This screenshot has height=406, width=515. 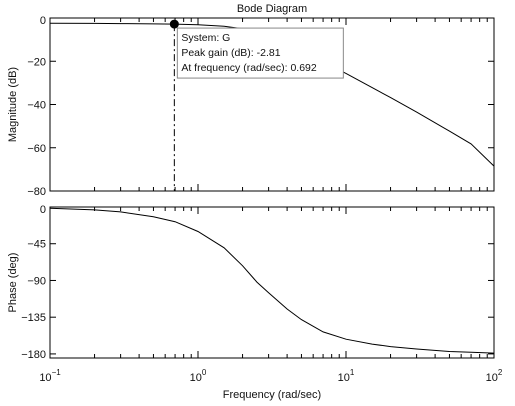 What do you see at coordinates (272, 395) in the screenshot?
I see `x-axis-label: Frequency (rad/sec)` at bounding box center [272, 395].